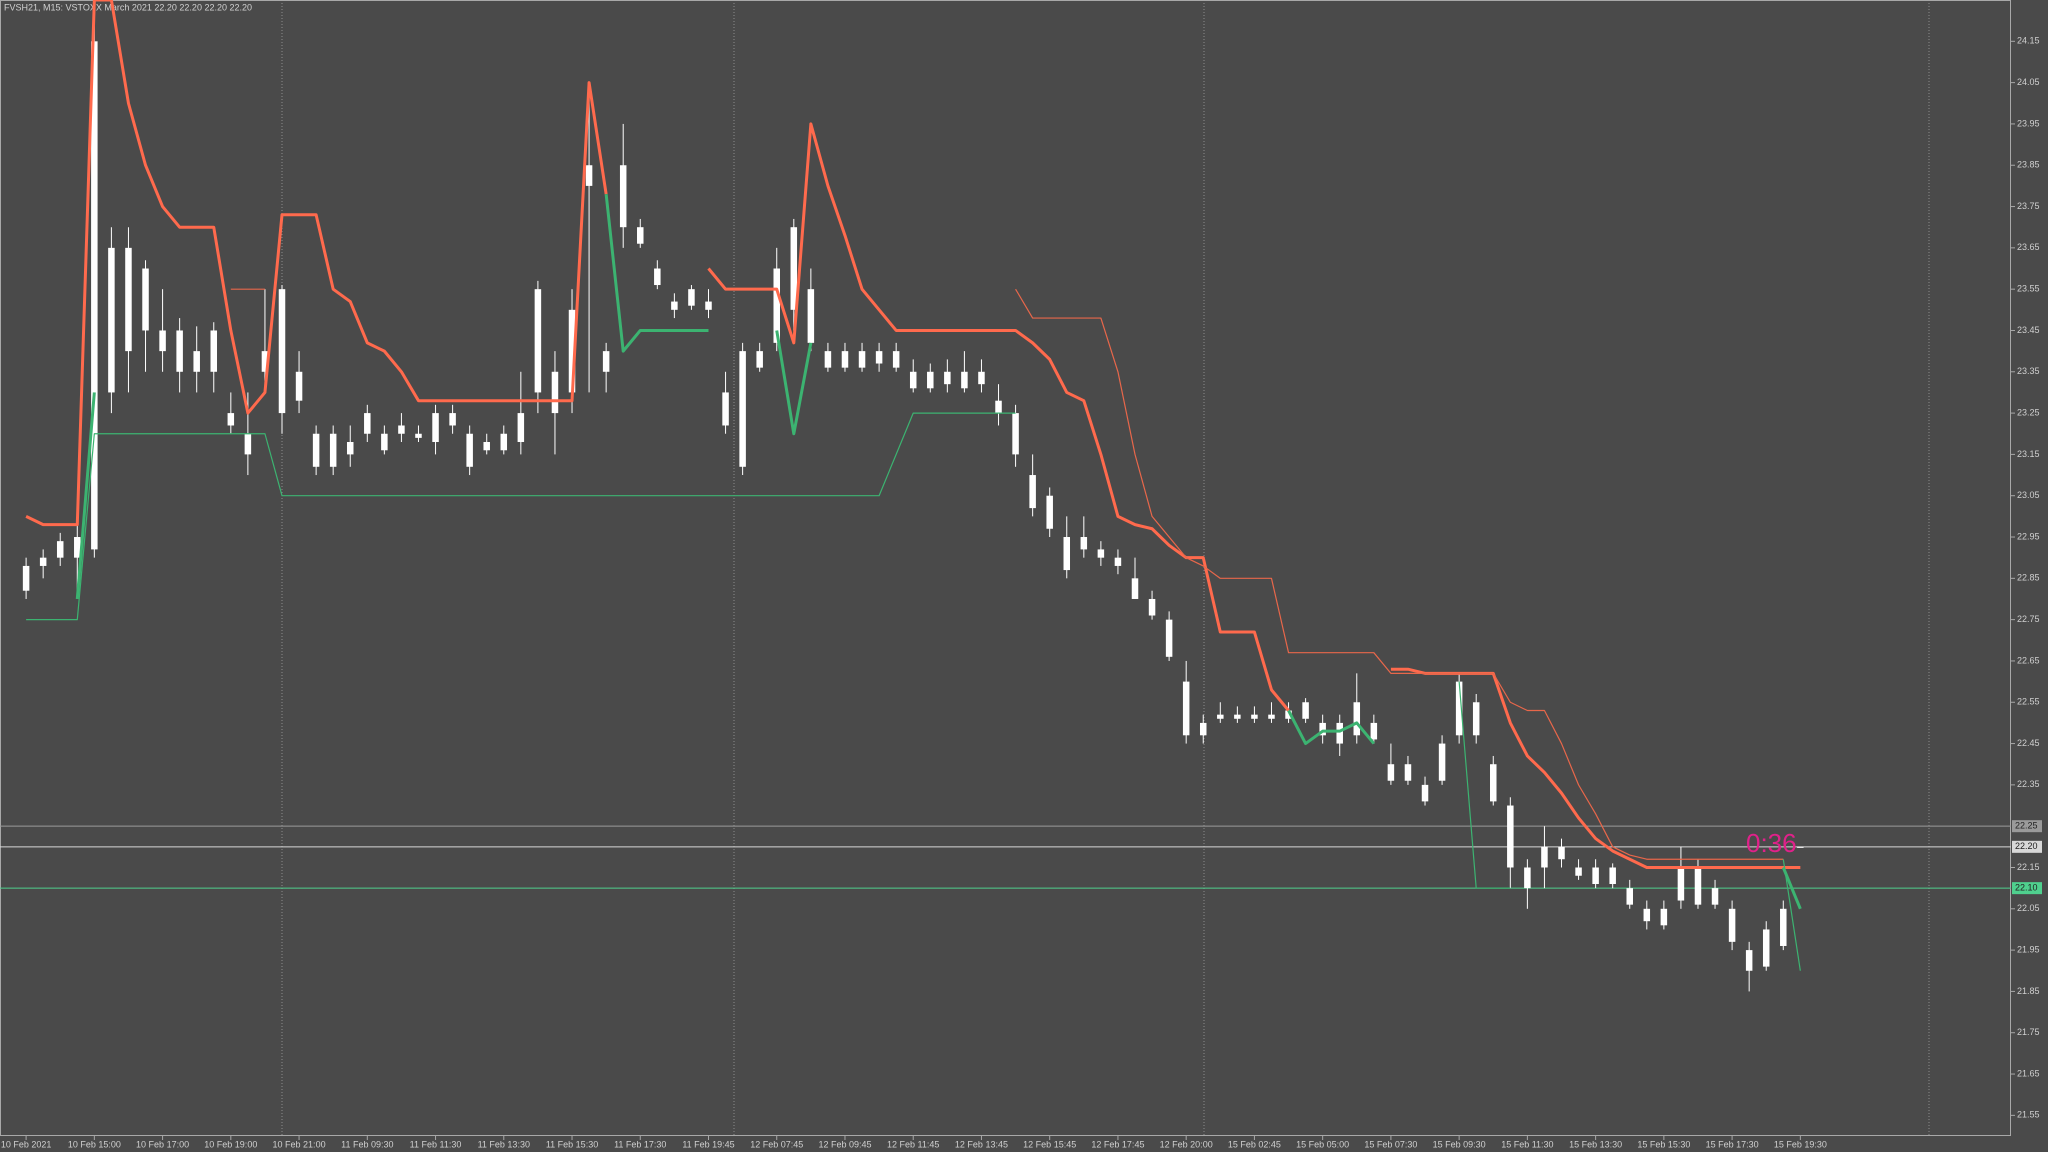  Describe the element at coordinates (2028, 702) in the screenshot. I see `y-tick-label: 22.55` at that location.